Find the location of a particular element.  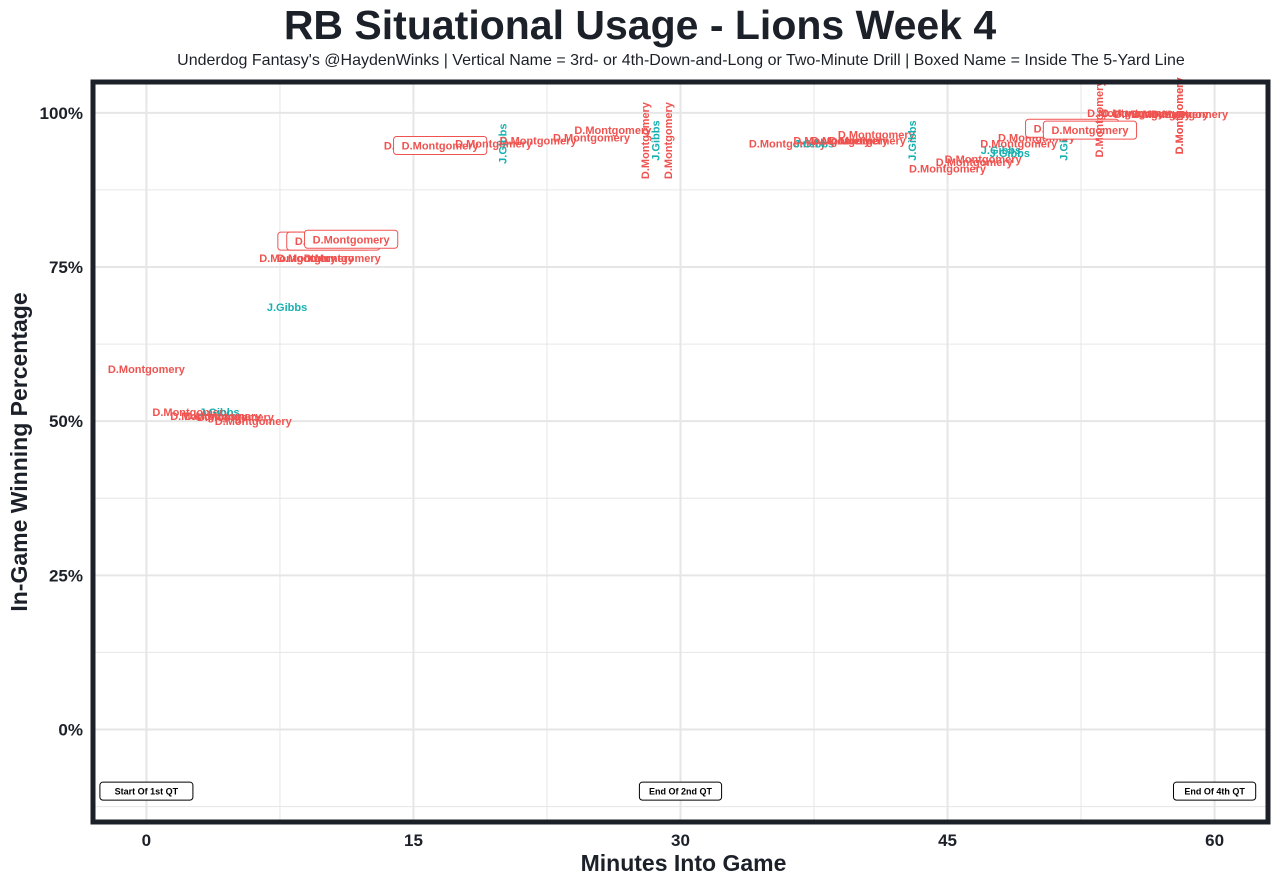

quarter-marker: Start Of 1st QT is located at coordinates (146, 791).